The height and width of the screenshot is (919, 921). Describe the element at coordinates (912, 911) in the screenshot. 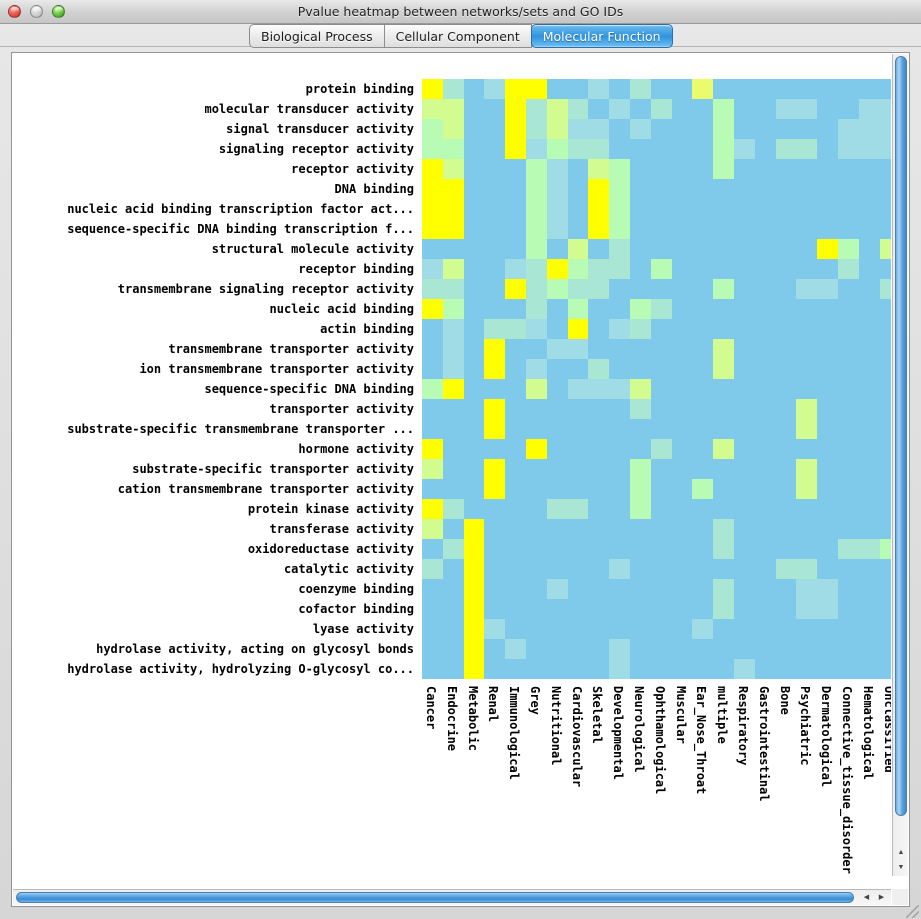

I see `resize-grip-icon` at that location.